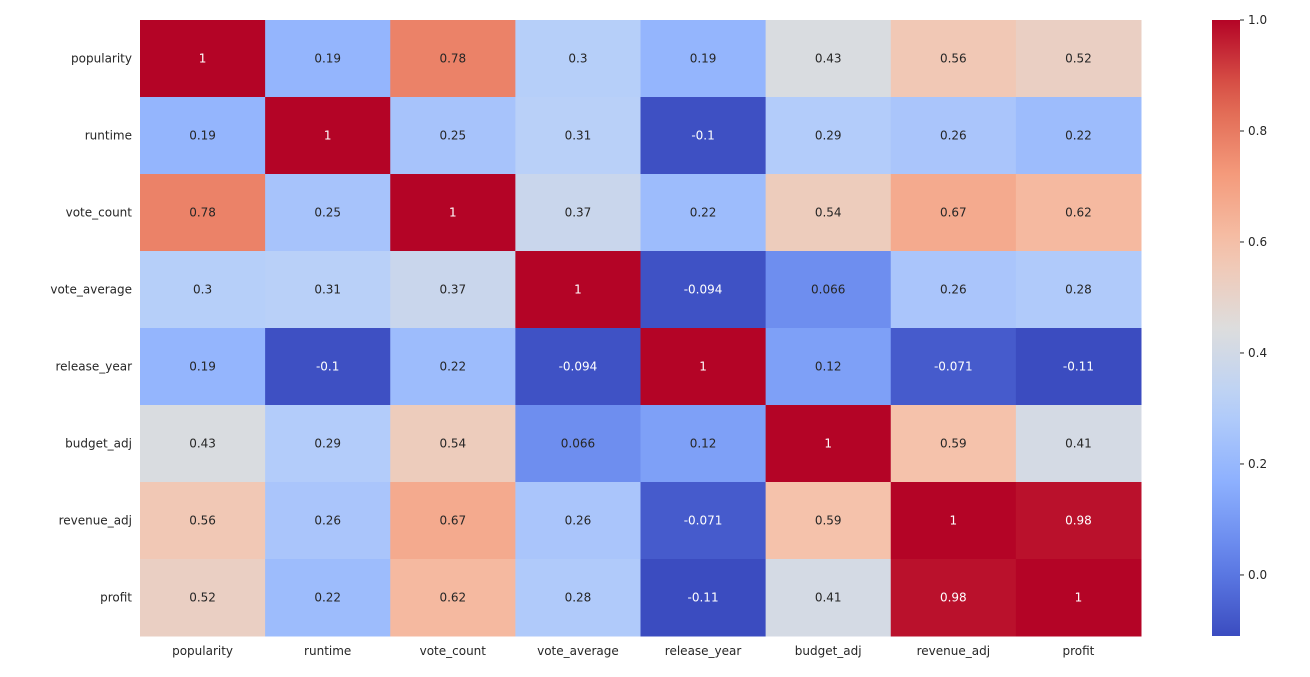 The width and height of the screenshot is (1310, 677). I want to click on heatmap-cell-label: 0.54, so click(828, 213).